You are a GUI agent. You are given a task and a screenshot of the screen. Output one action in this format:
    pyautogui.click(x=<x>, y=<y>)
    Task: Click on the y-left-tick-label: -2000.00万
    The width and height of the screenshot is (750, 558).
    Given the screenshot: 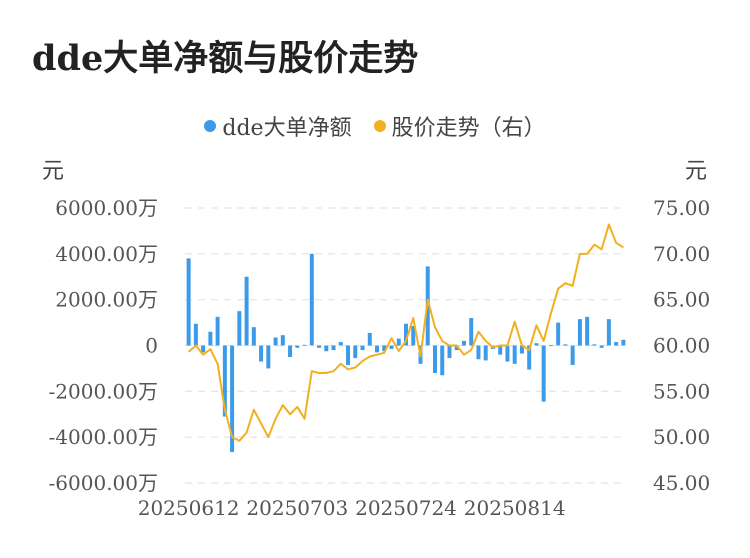 What is the action you would take?
    pyautogui.click(x=103, y=391)
    